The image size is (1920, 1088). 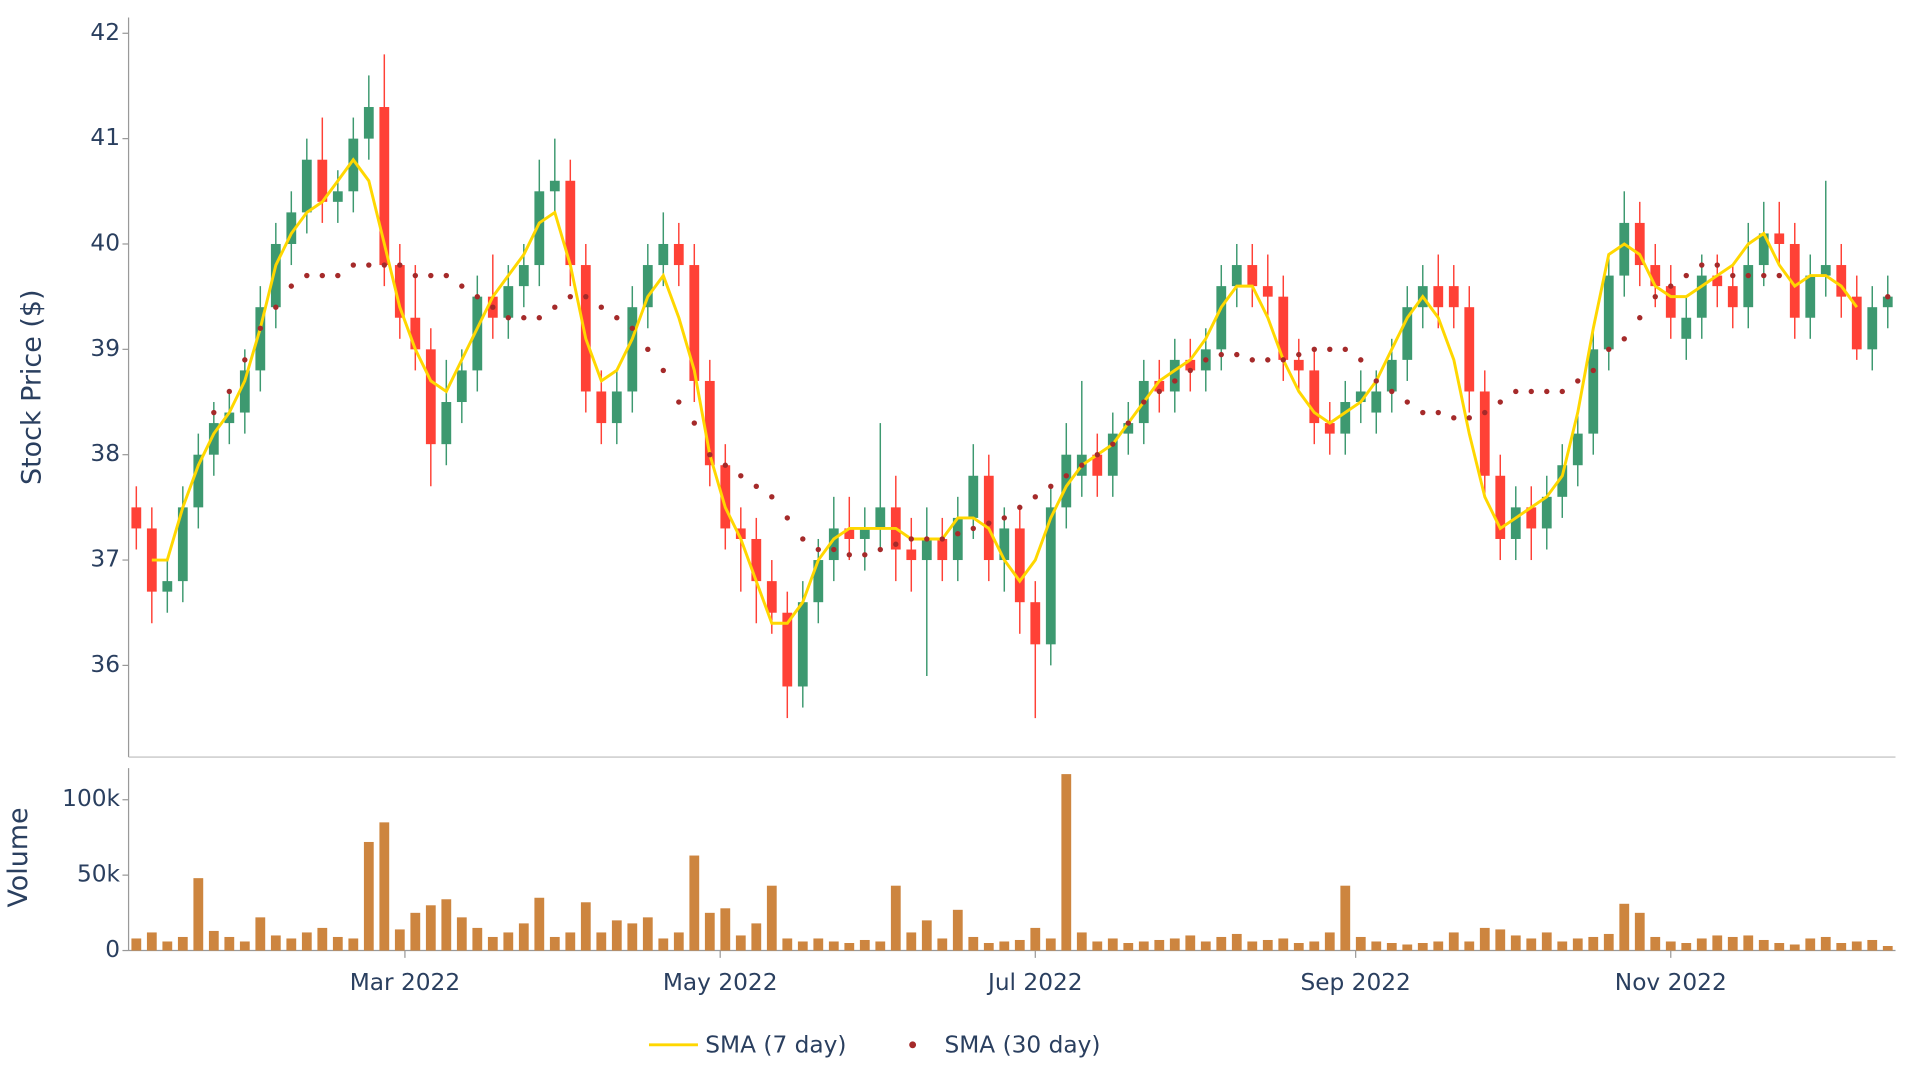 What do you see at coordinates (18, 857) in the screenshot?
I see `y-axis-title: Volume` at bounding box center [18, 857].